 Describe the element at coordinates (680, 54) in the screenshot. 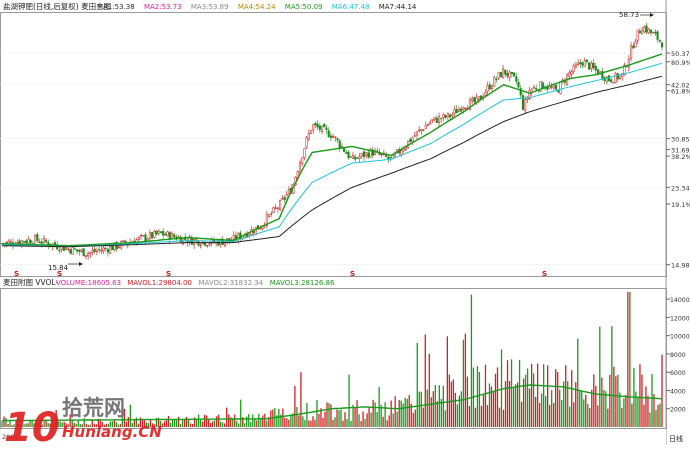

I see `y-tick-label: 50.37` at that location.